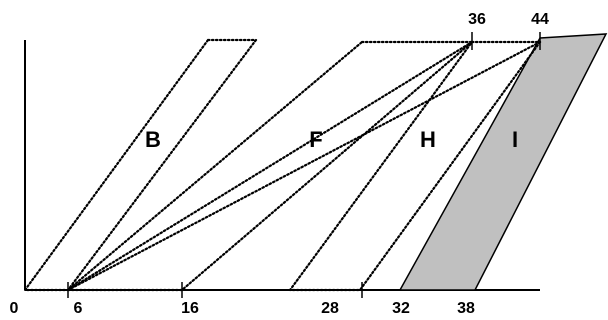 Image resolution: width=608 pixels, height=320 pixels. I want to click on top-label-36: 36, so click(477, 19).